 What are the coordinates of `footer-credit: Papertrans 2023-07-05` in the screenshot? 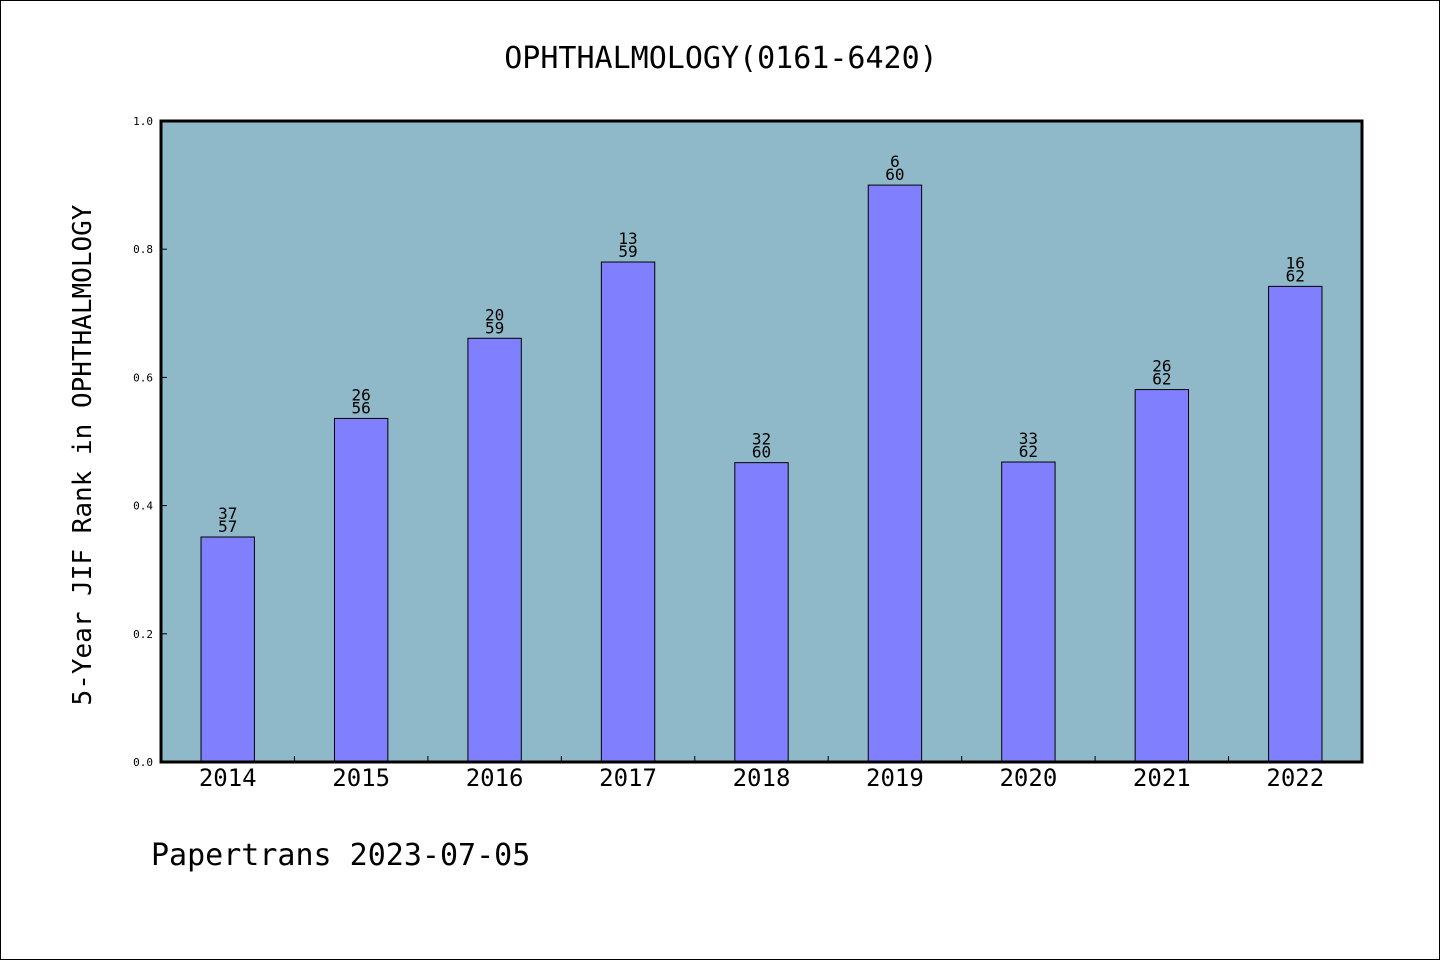 It's located at (340, 855).